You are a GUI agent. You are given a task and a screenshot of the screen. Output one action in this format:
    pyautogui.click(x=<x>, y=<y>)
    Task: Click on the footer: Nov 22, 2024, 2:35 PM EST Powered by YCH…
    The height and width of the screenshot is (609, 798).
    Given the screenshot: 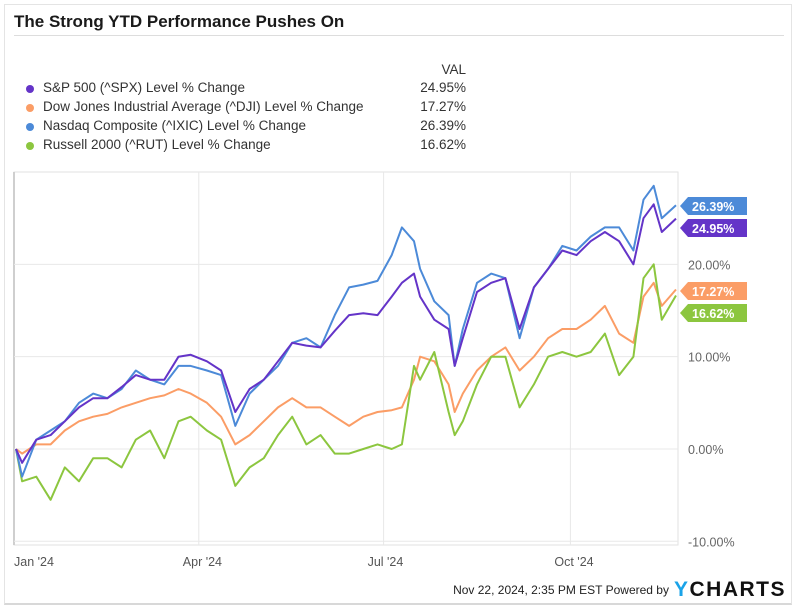 What is the action you would take?
    pyautogui.click(x=619, y=590)
    